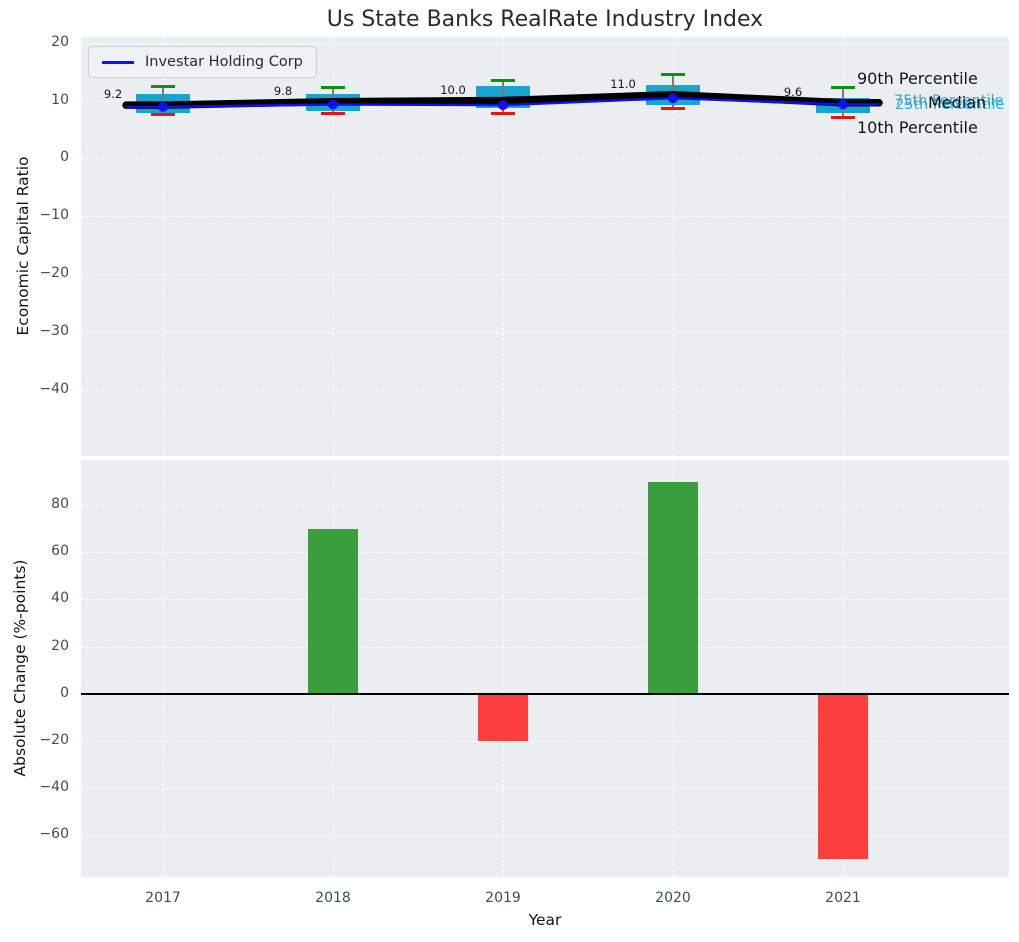  I want to click on y-tick-label: 80, so click(60, 504).